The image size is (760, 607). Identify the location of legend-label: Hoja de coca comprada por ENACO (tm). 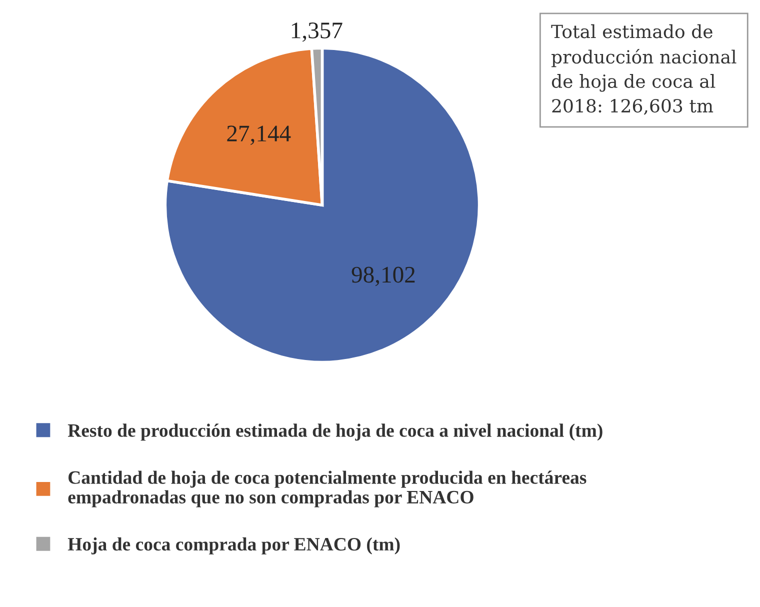
(234, 545).